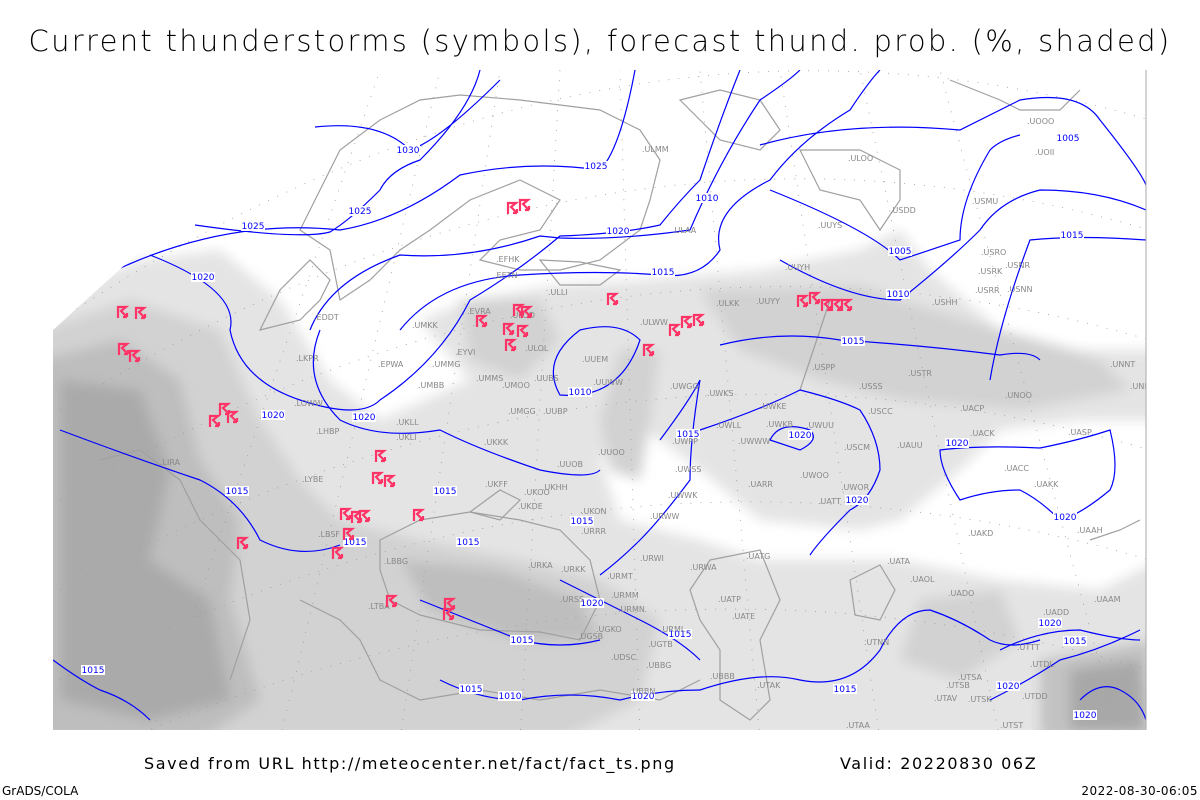 This screenshot has width=1200, height=800. I want to click on station-label: .UWLL, so click(729, 425).